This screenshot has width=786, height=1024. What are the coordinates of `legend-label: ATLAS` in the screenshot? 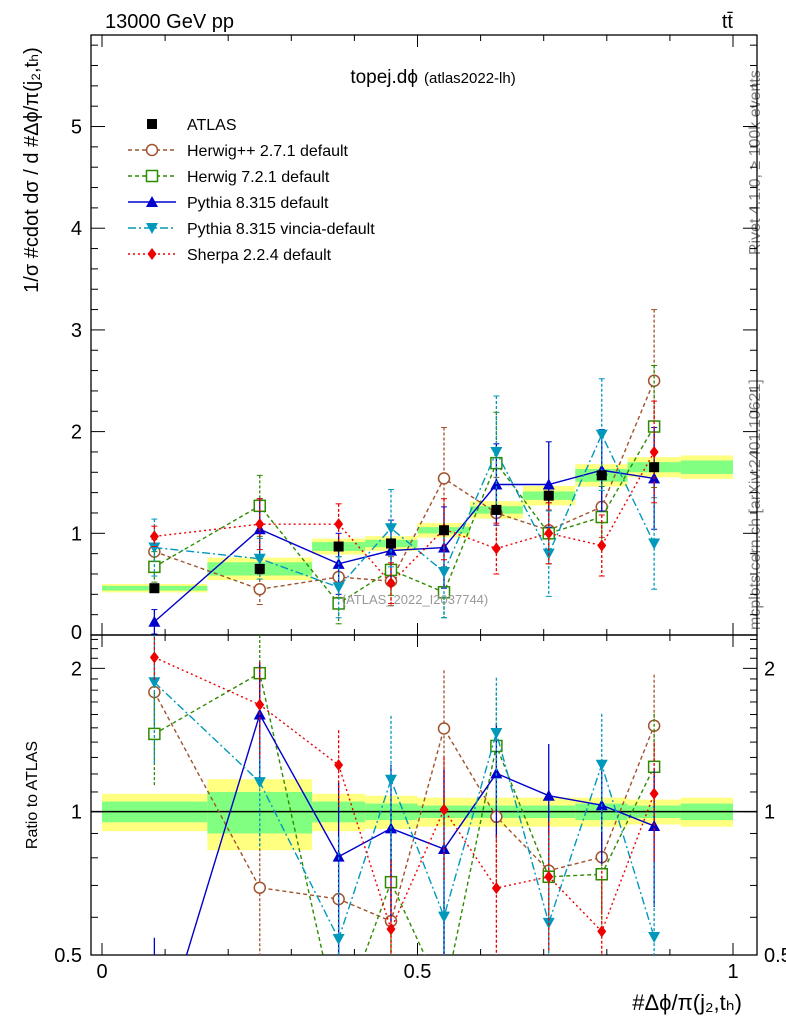 It's located at (212, 125).